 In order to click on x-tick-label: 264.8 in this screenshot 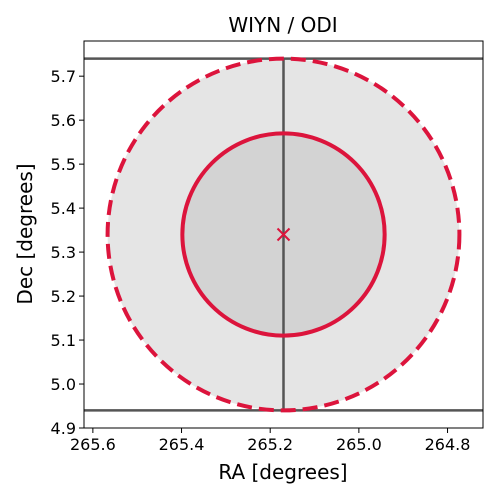, I will do `click(448, 444)`.